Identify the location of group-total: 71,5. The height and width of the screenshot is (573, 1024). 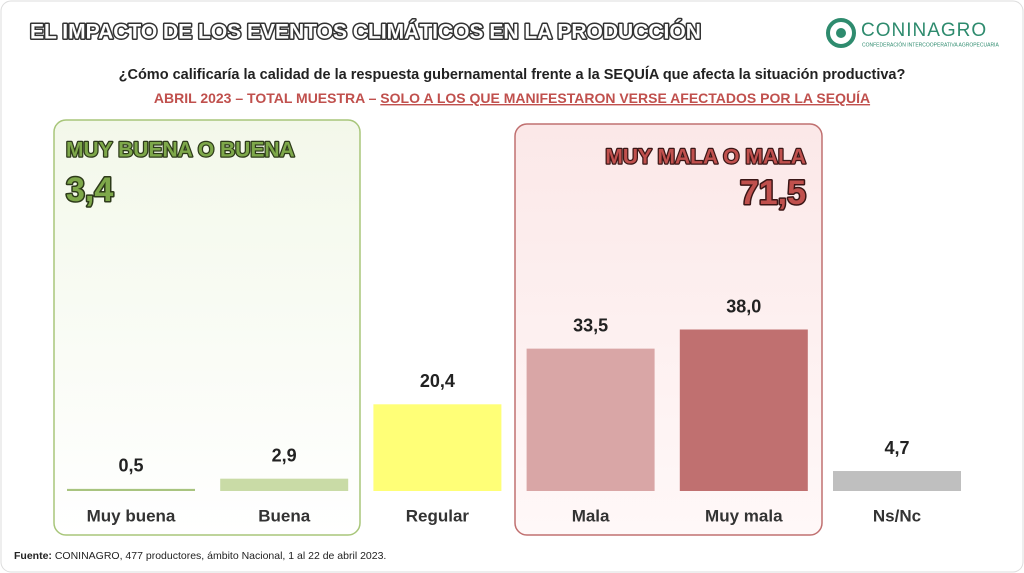
(773, 193).